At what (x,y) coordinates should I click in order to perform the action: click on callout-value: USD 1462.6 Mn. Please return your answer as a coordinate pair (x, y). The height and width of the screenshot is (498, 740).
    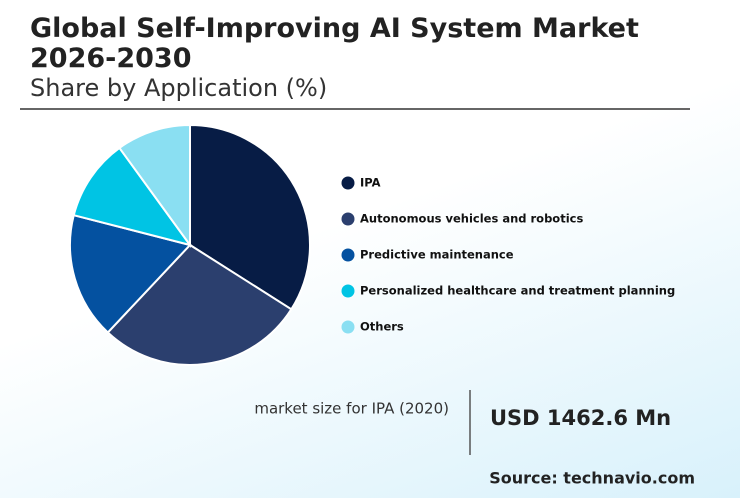
    Looking at the image, I should click on (580, 418).